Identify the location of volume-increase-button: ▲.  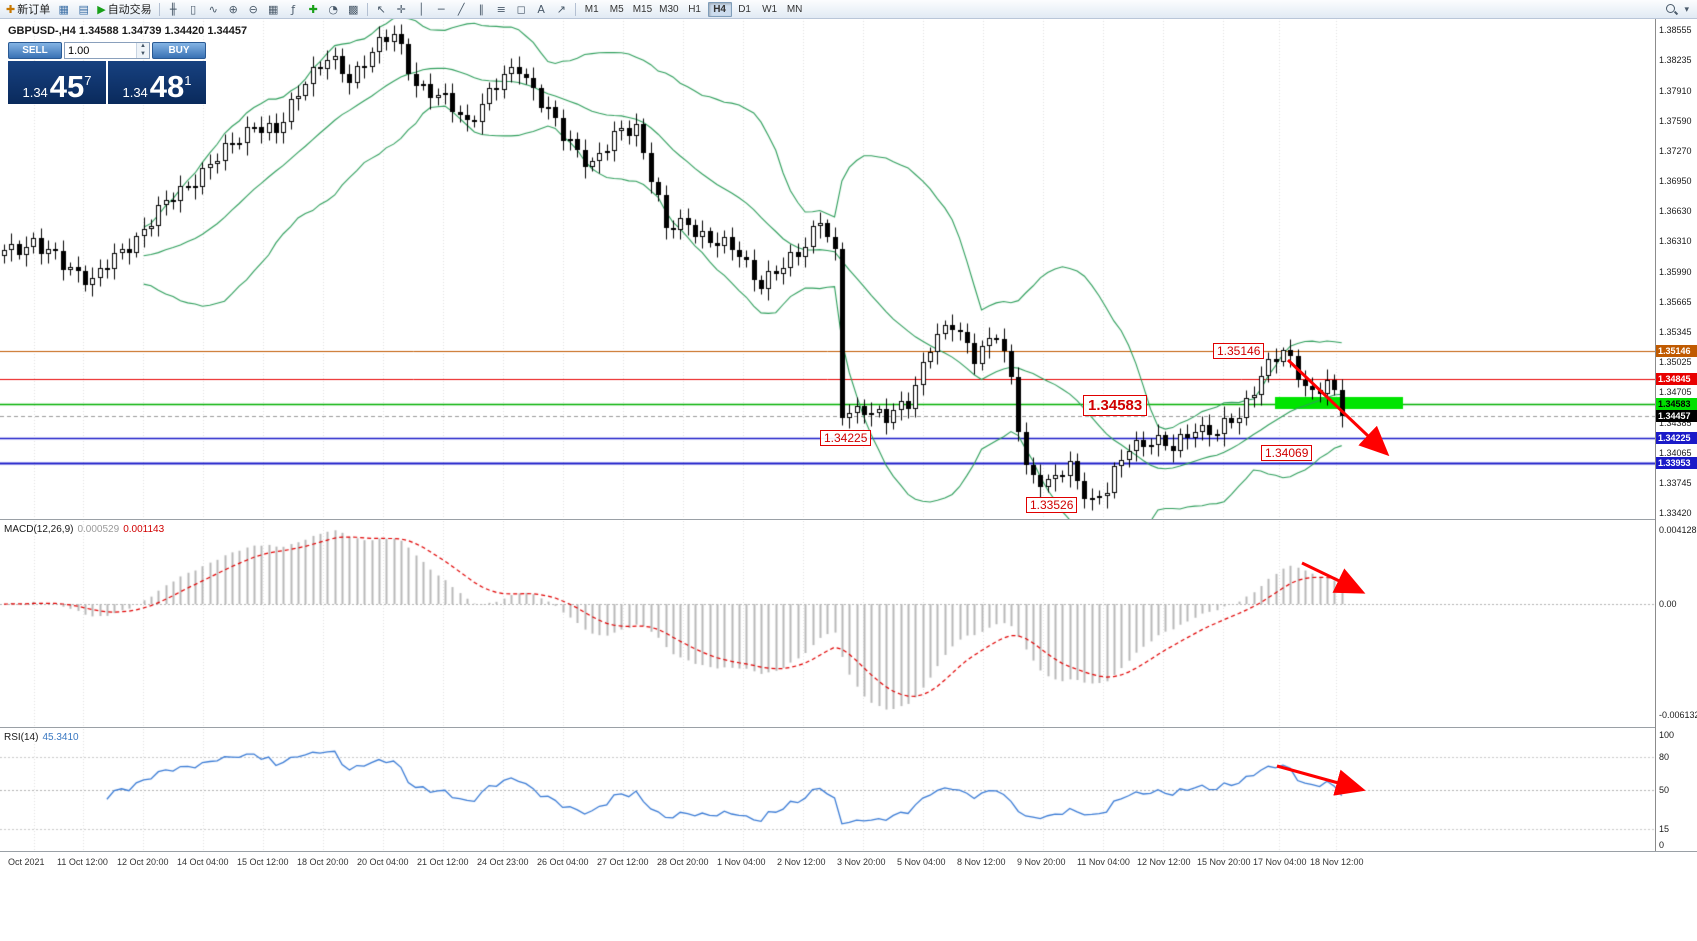
(143, 47).